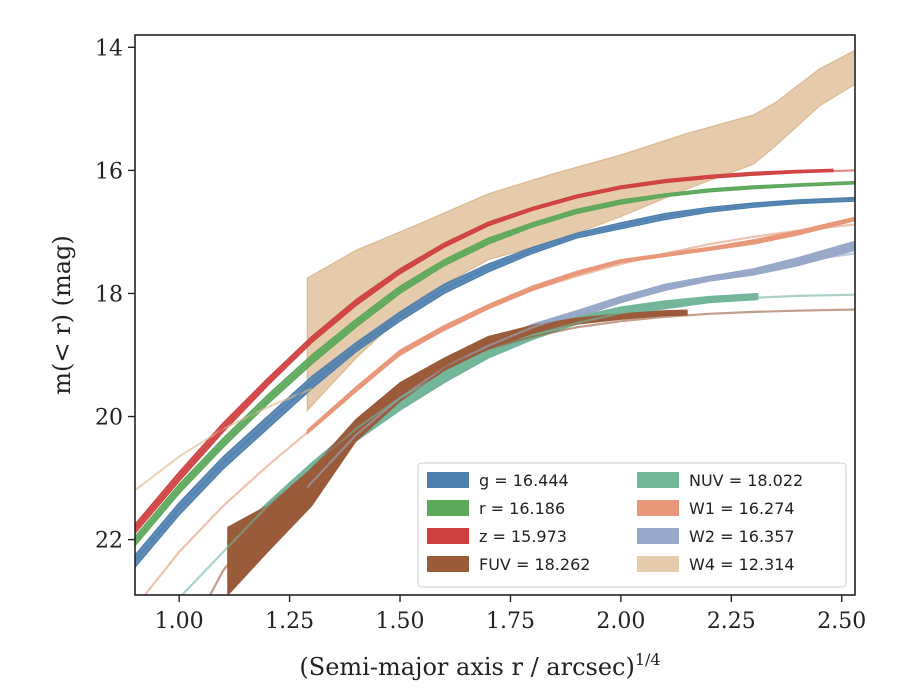 The height and width of the screenshot is (700, 900). I want to click on legend-swatch-NUV, so click(658, 480).